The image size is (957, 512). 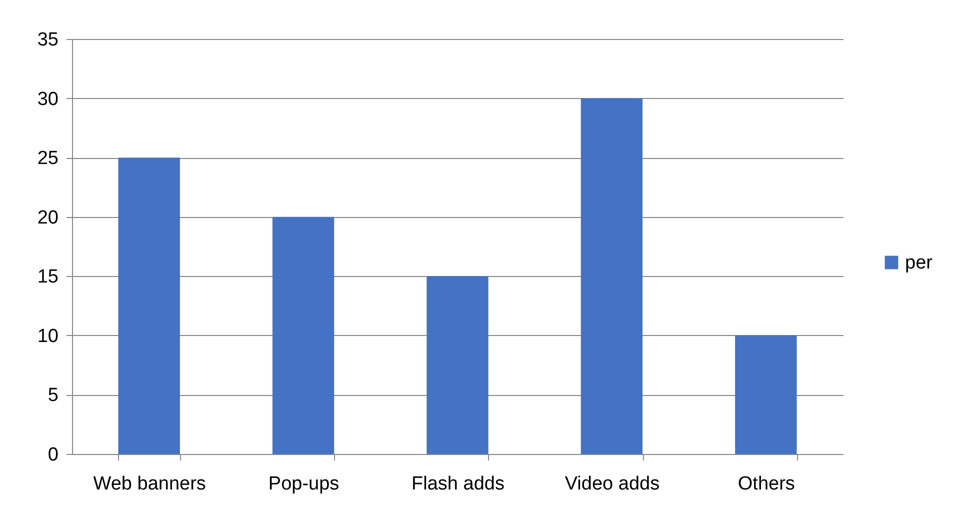 What do you see at coordinates (304, 484) in the screenshot?
I see `x-tick-label: Pop-ups` at bounding box center [304, 484].